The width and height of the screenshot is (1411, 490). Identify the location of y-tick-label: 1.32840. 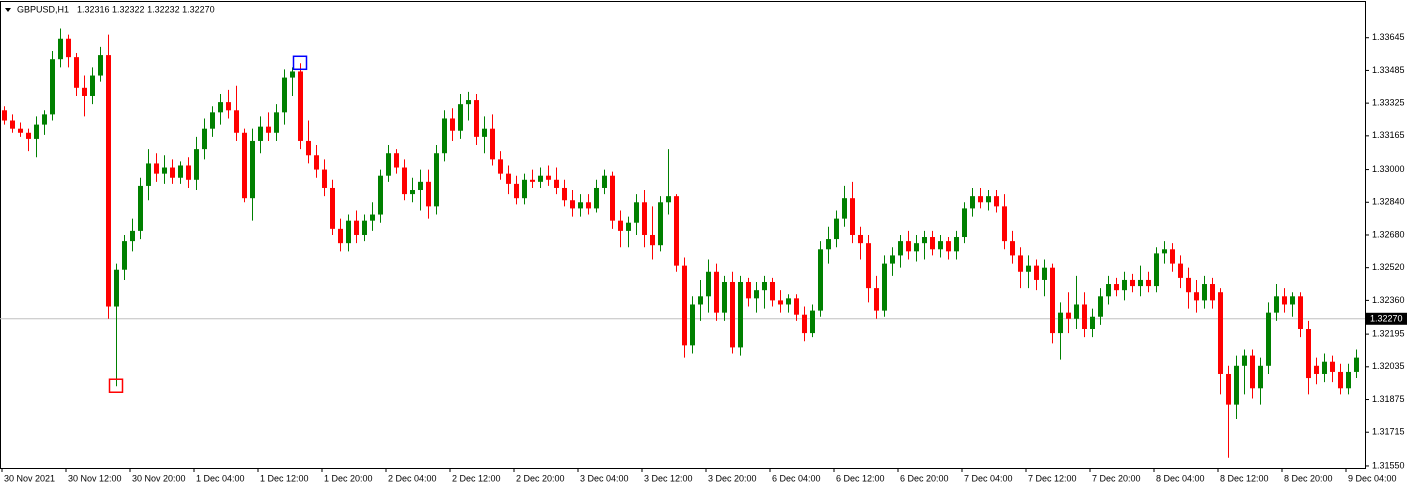
(1388, 202).